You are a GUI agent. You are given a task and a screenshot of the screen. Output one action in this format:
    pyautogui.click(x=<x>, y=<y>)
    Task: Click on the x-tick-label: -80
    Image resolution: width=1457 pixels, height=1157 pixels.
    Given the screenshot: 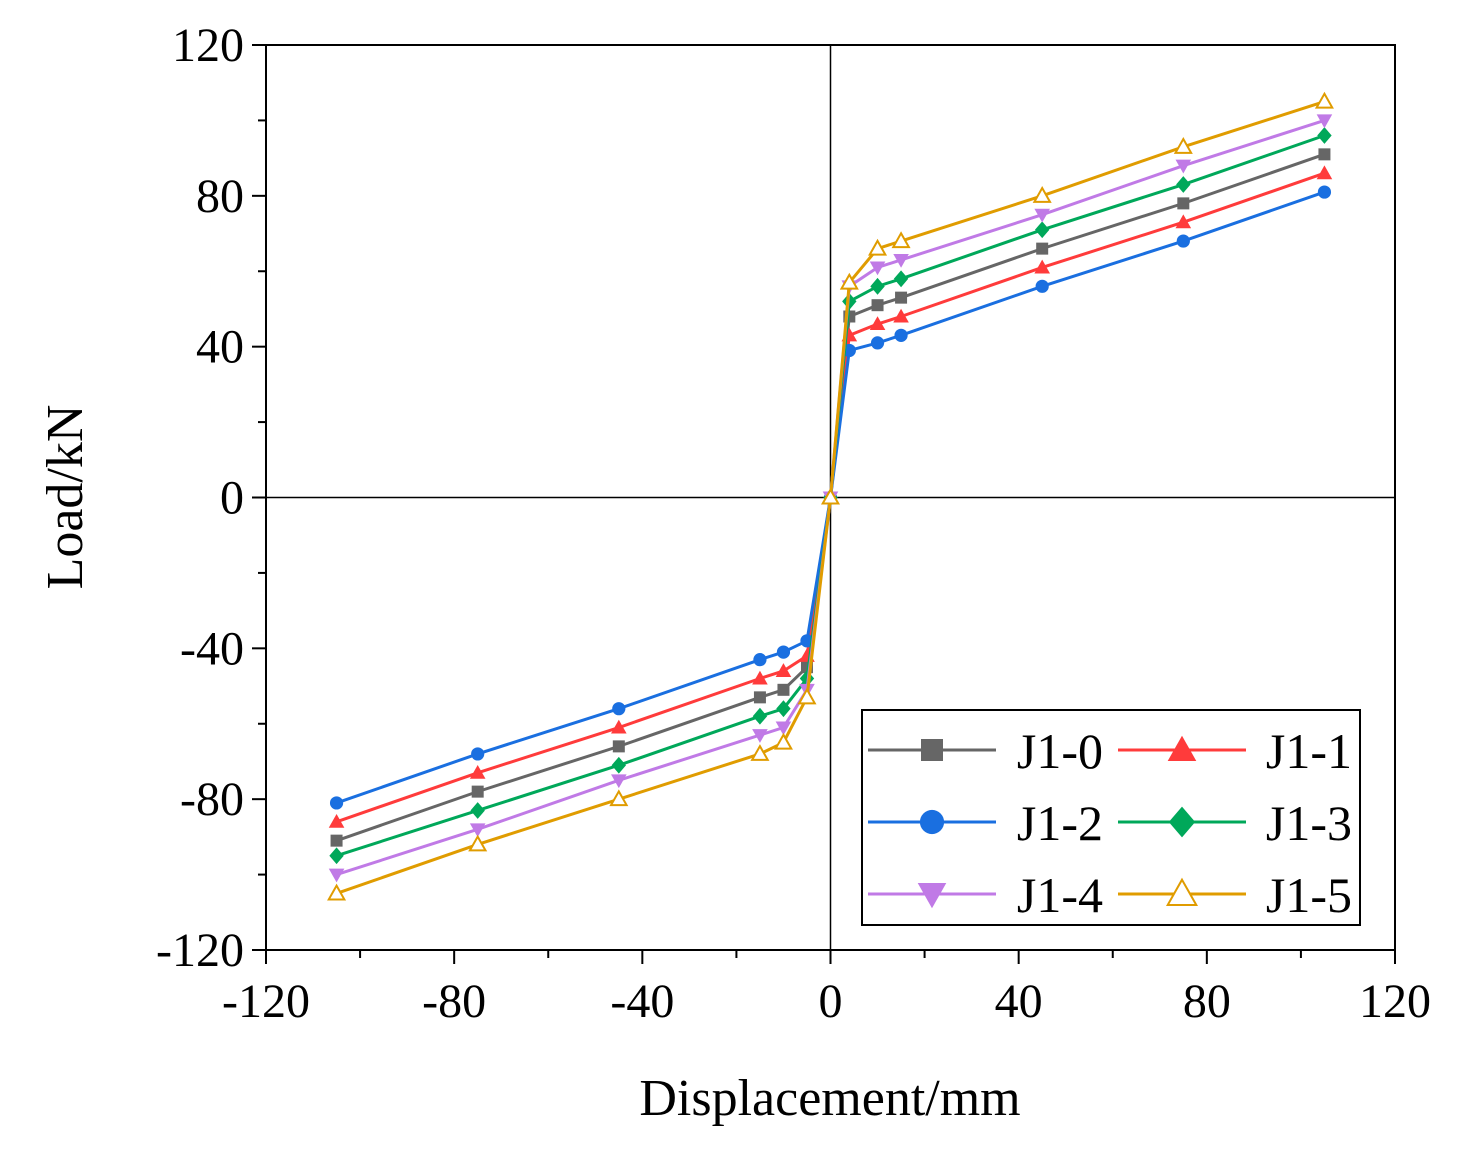 What is the action you would take?
    pyautogui.click(x=454, y=1001)
    